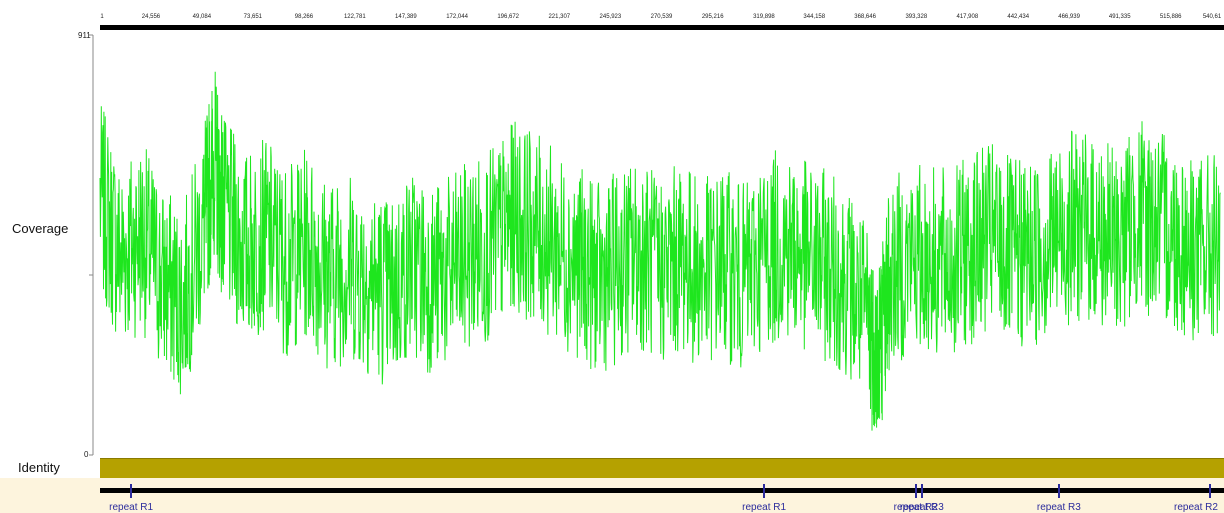  What do you see at coordinates (1119, 17) in the screenshot?
I see `ruler-tick-label: 491,335` at bounding box center [1119, 17].